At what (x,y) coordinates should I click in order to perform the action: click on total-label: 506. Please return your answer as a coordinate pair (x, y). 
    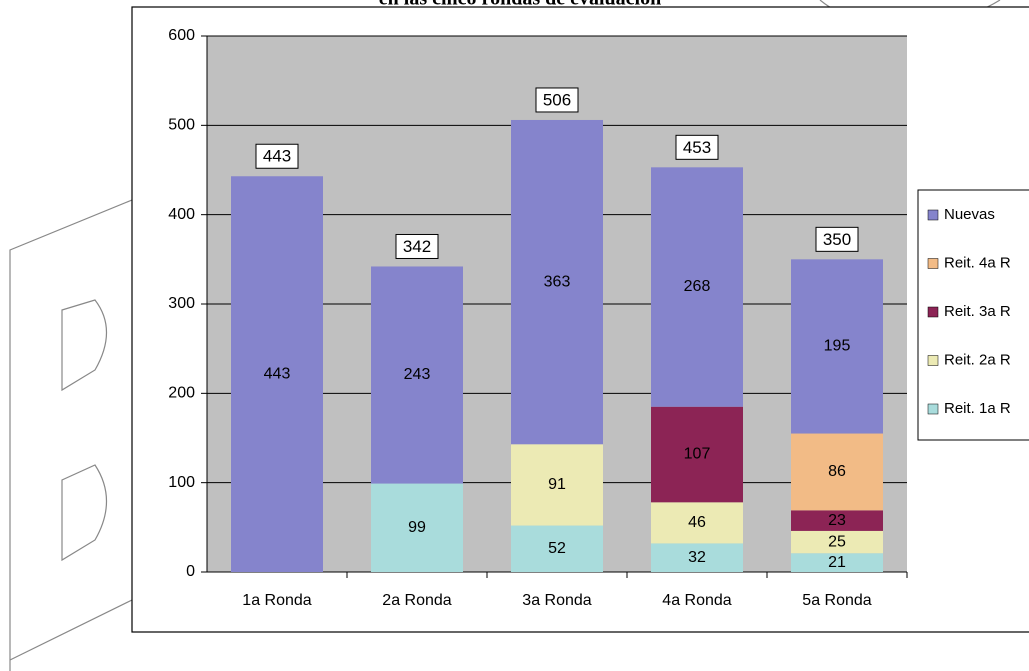
    Looking at the image, I should click on (557, 99).